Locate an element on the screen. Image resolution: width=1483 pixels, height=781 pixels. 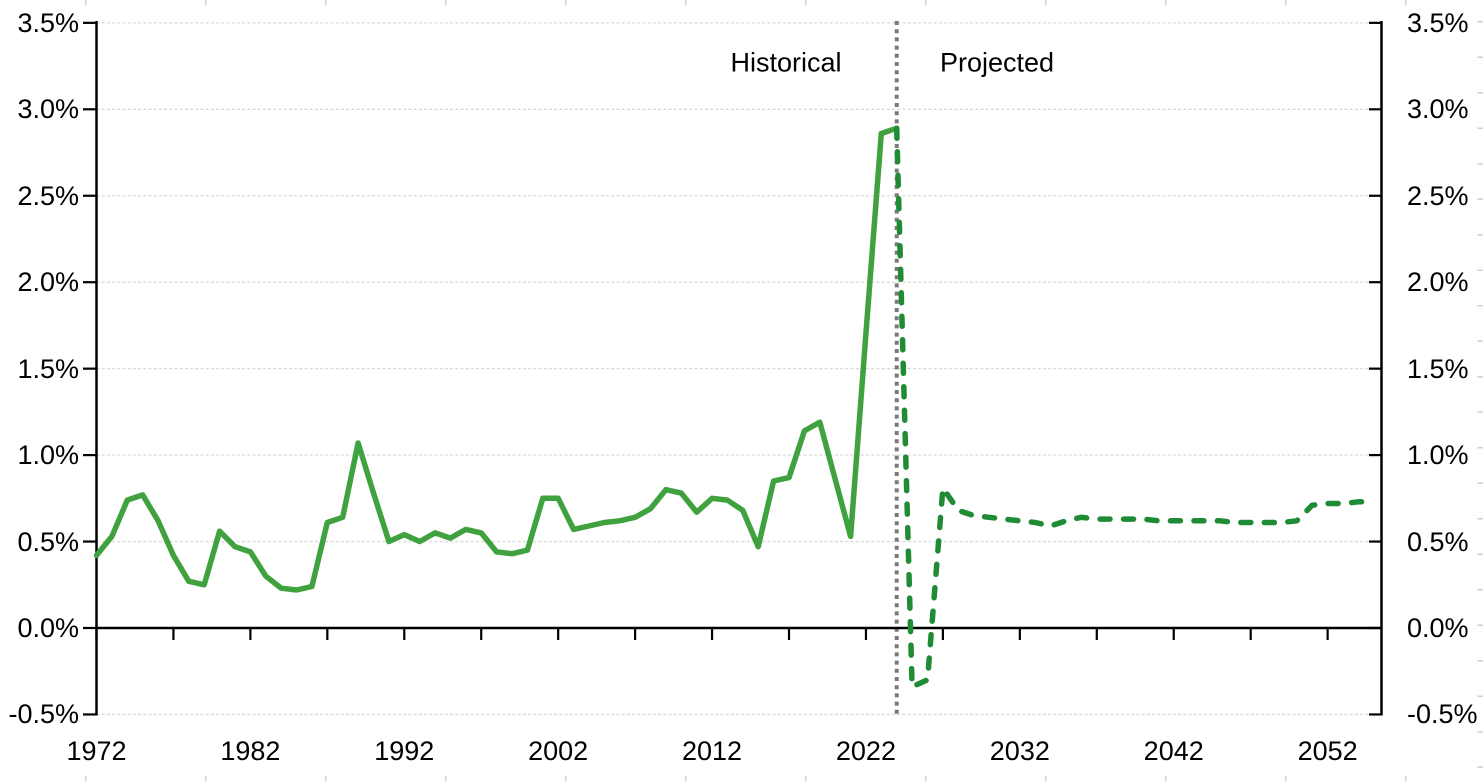
x-axis-label: 1992 is located at coordinates (404, 751).